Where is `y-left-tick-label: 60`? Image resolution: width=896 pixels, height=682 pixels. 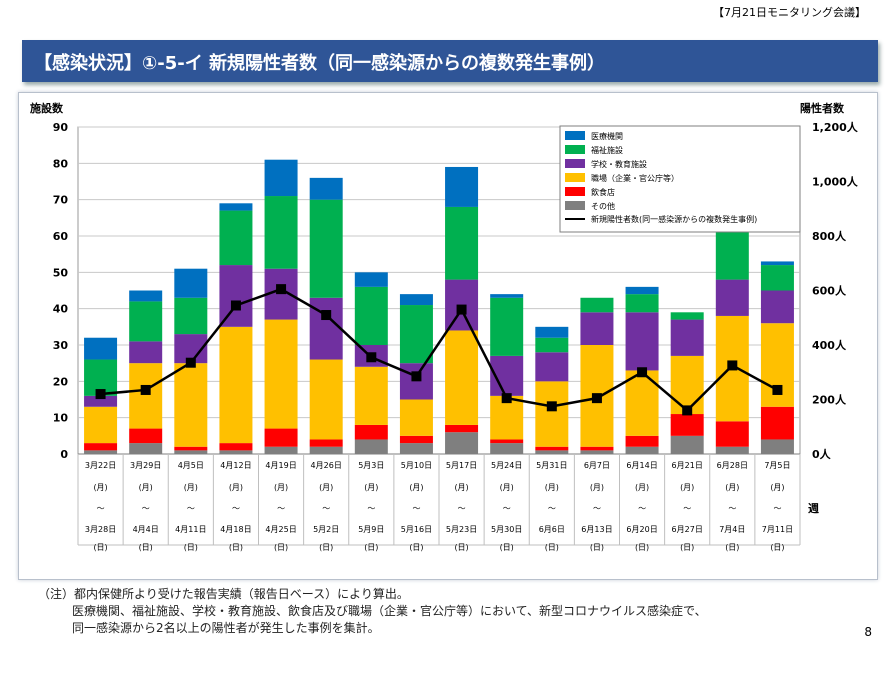
y-left-tick-label: 60 is located at coordinates (61, 236).